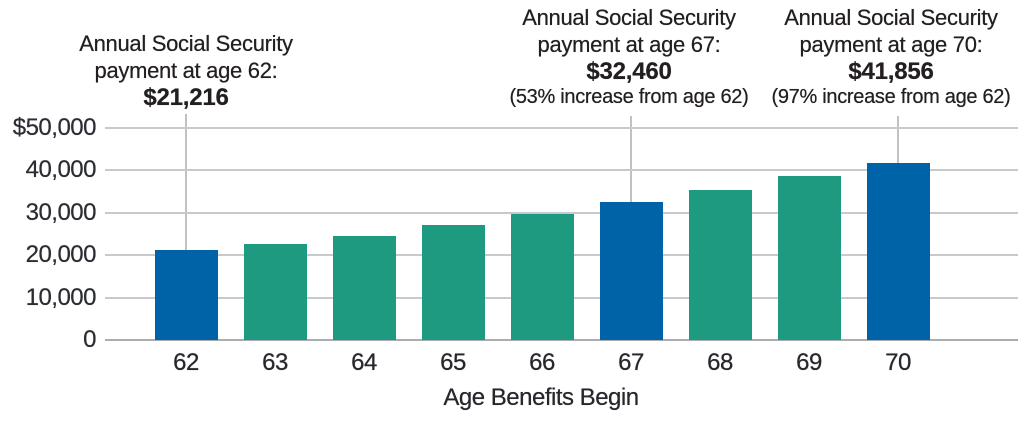  Describe the element at coordinates (364, 362) in the screenshot. I see `x-tick-label-64: 64` at that location.